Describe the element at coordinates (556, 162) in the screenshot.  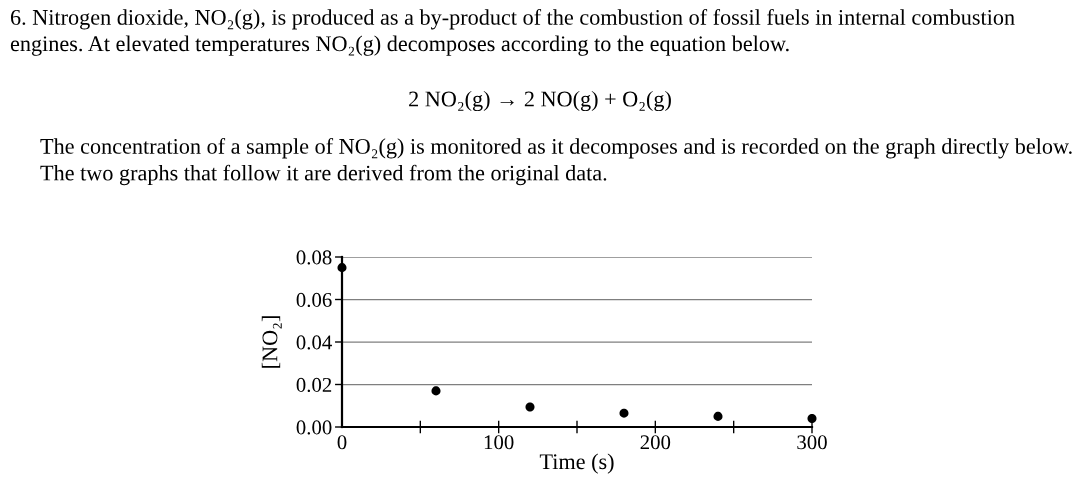
I see `text: The concentration of a sample of NO₂(g) is monitored as it decomposes and is recorded on the graph directly below. The two graphs that follow it are derived from the original data.` at that location.